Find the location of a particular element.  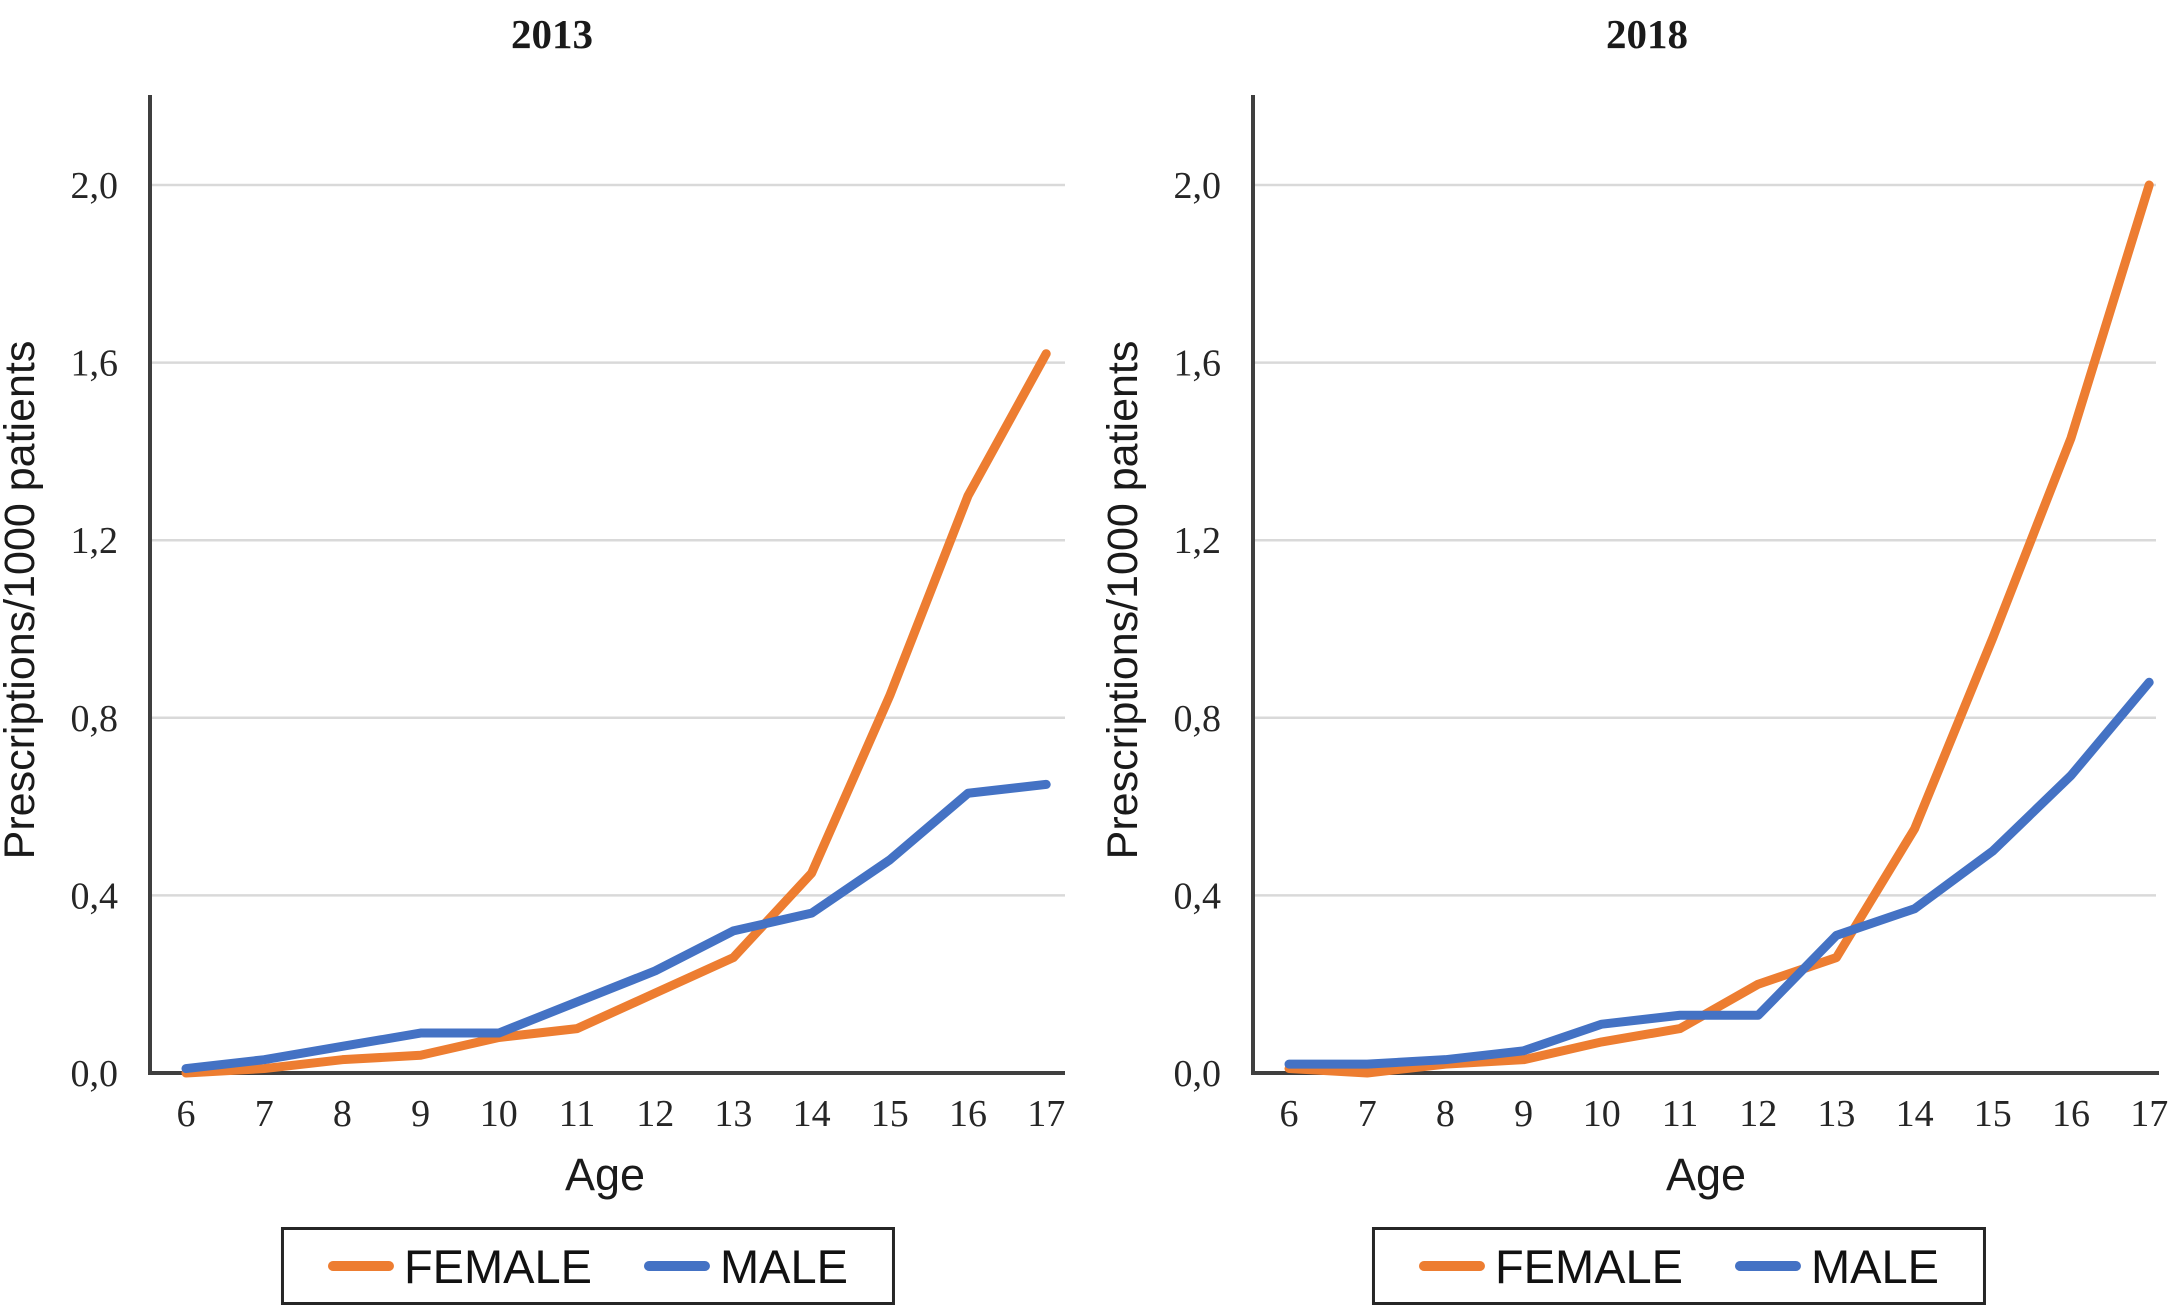

legend-2013: FEMALE MALE is located at coordinates (588, 1266).